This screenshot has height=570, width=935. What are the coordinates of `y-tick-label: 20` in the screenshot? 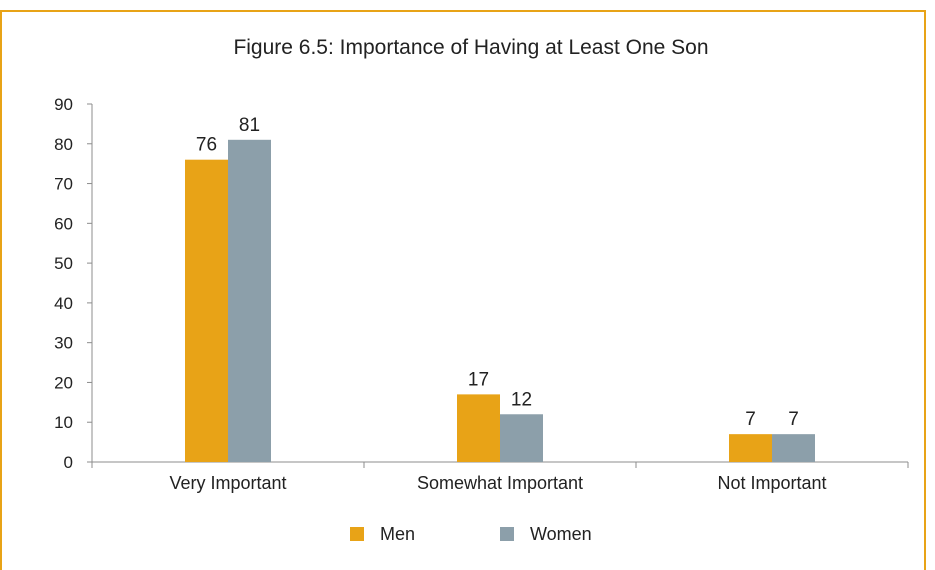 It's located at (63, 382).